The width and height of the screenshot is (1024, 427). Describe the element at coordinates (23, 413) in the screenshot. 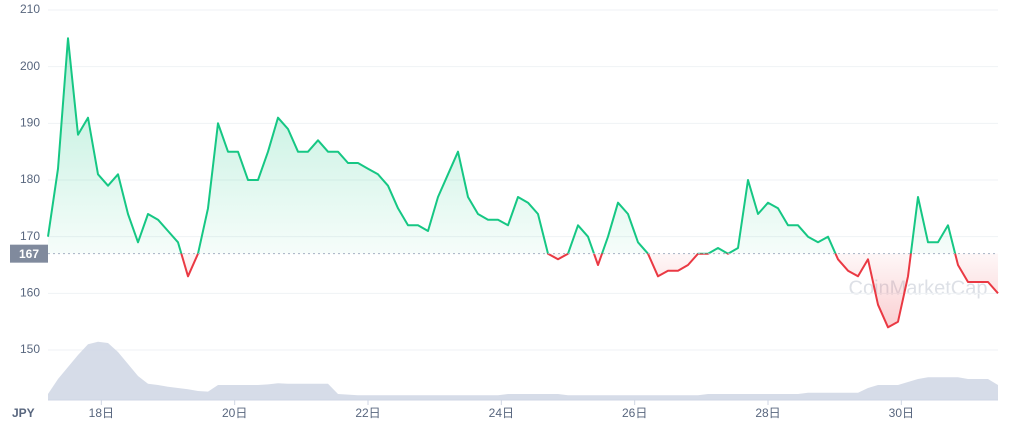

I see `currency-label: JPY` at that location.